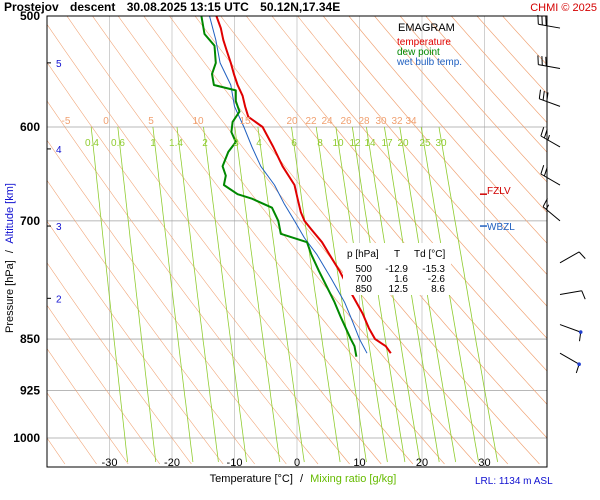 This screenshot has height=500, width=600. Describe the element at coordinates (292, 121) in the screenshot. I see `dry-adiabat-label: 20` at that location.